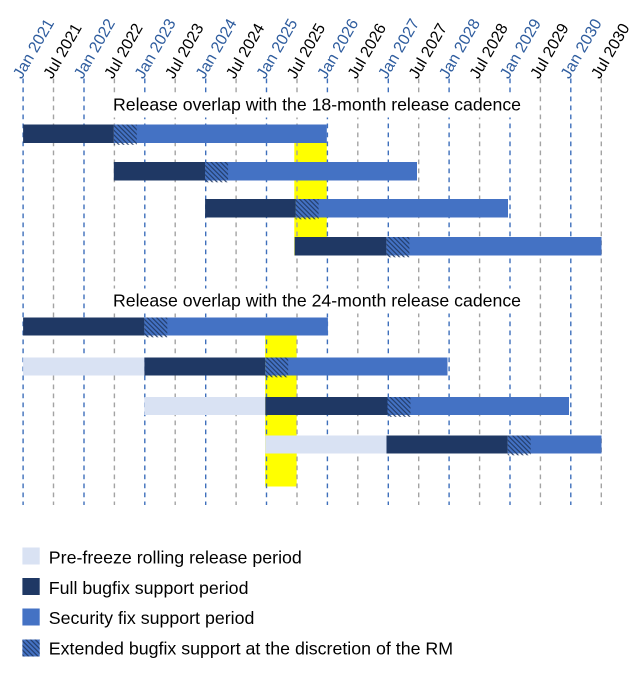 This screenshot has width=643, height=680. What do you see at coordinates (149, 588) in the screenshot?
I see `svg-text: Full bugfix support period` at bounding box center [149, 588].